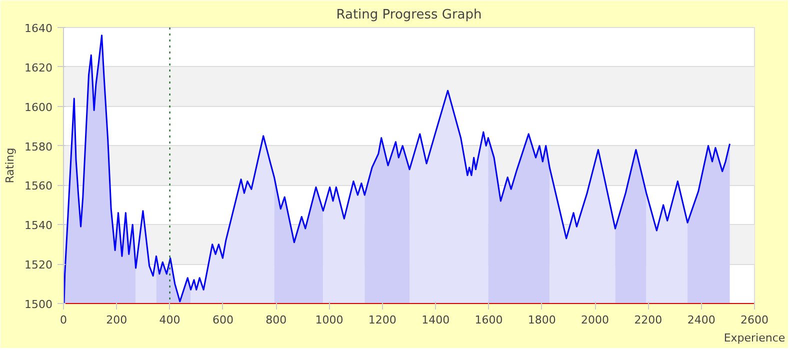  I want to click on x-tick-label: 1400, so click(436, 320).